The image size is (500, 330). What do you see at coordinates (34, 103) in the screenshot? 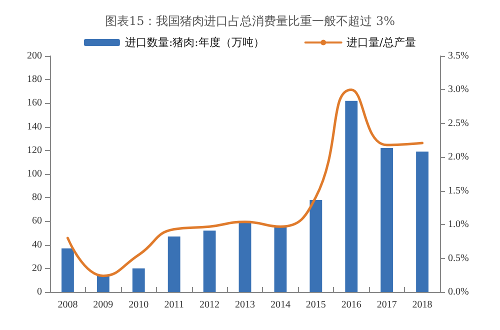
I see `y-tick-label: 160` at bounding box center [34, 103].